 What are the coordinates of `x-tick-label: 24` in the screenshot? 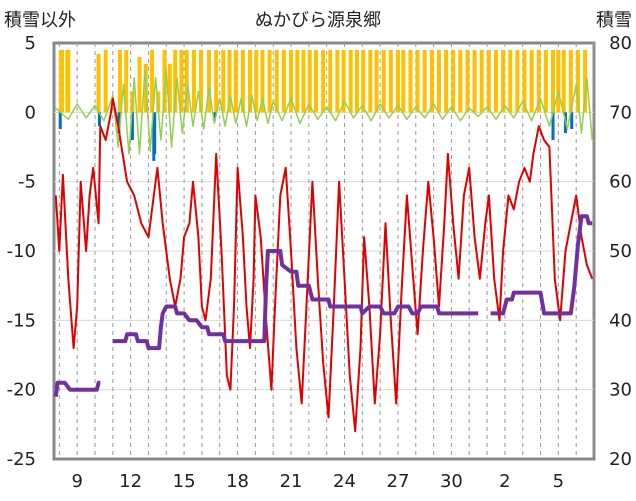 It's located at (344, 481).